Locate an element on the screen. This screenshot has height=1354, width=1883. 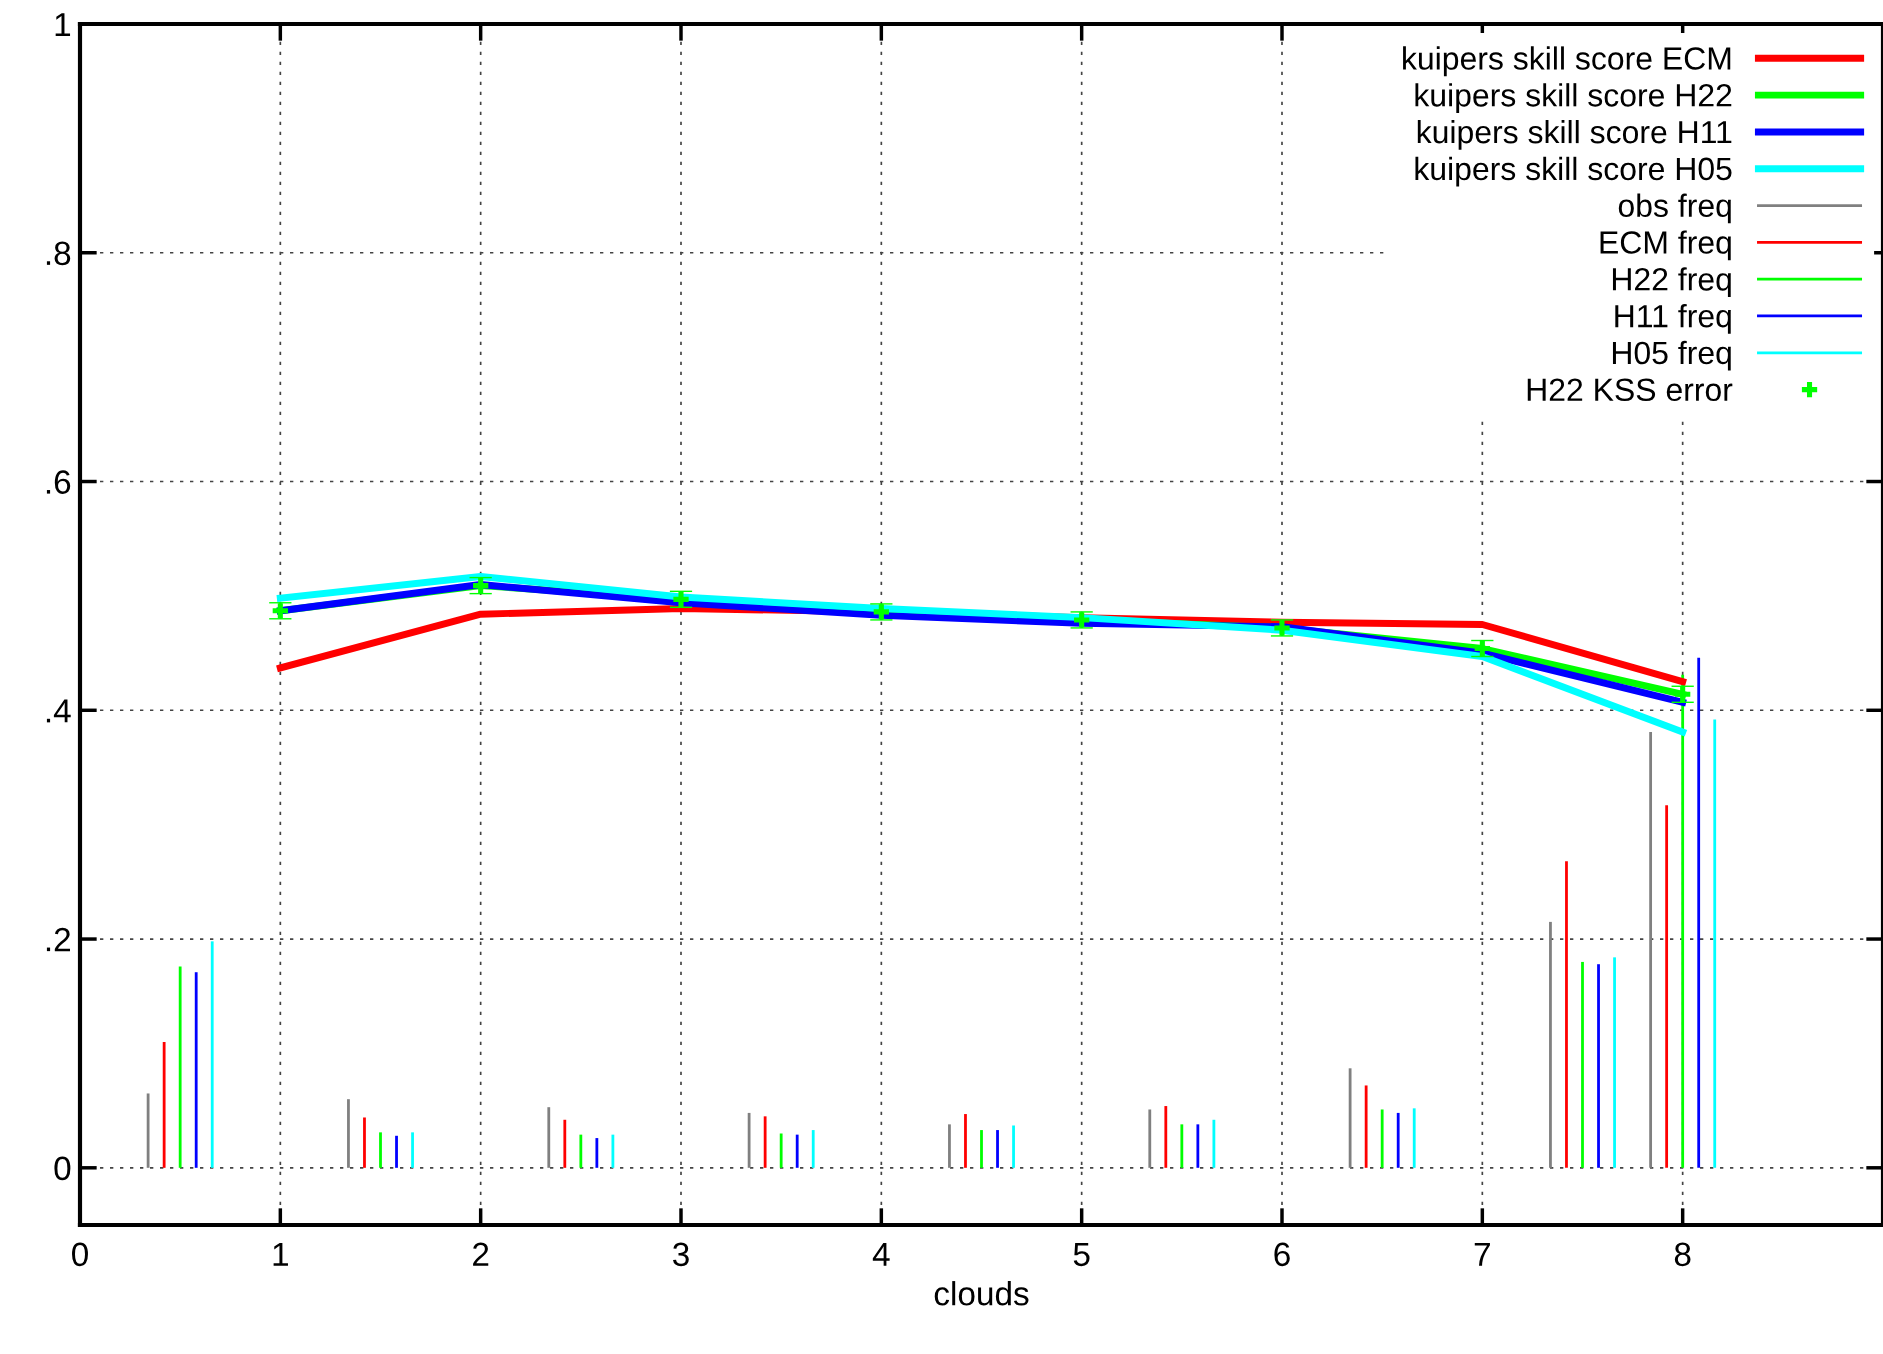
legend-label: H22 KSS error is located at coordinates (1630, 390).